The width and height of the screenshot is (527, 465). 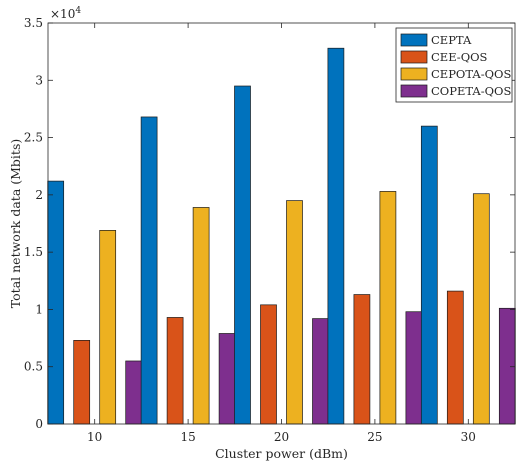 What do you see at coordinates (33, 138) in the screenshot?
I see `y-tick-label: 2.5` at bounding box center [33, 138].